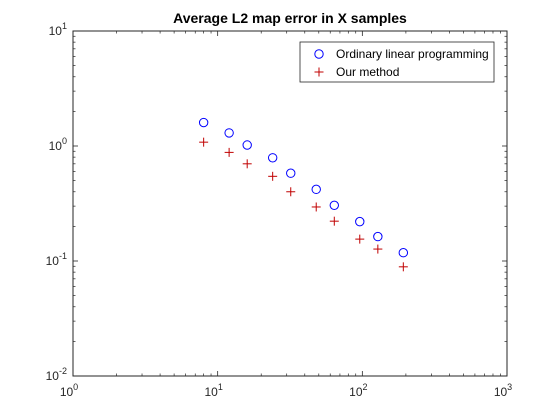 The height and width of the screenshot is (420, 560). I want to click on x-tick-label: 10¹, so click(213, 390).